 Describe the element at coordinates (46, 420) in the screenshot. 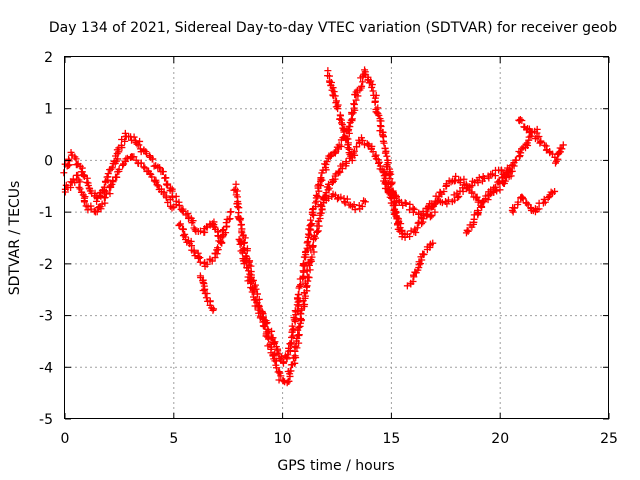

I see `y-tick-label: -5` at that location.